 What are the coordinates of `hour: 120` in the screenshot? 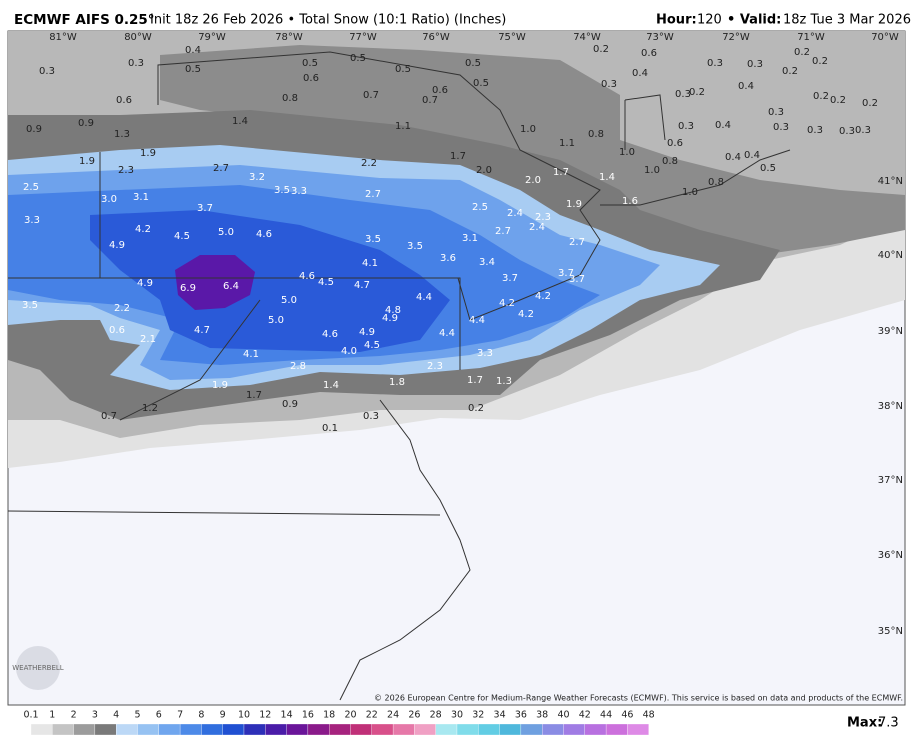 It's located at (709, 20).